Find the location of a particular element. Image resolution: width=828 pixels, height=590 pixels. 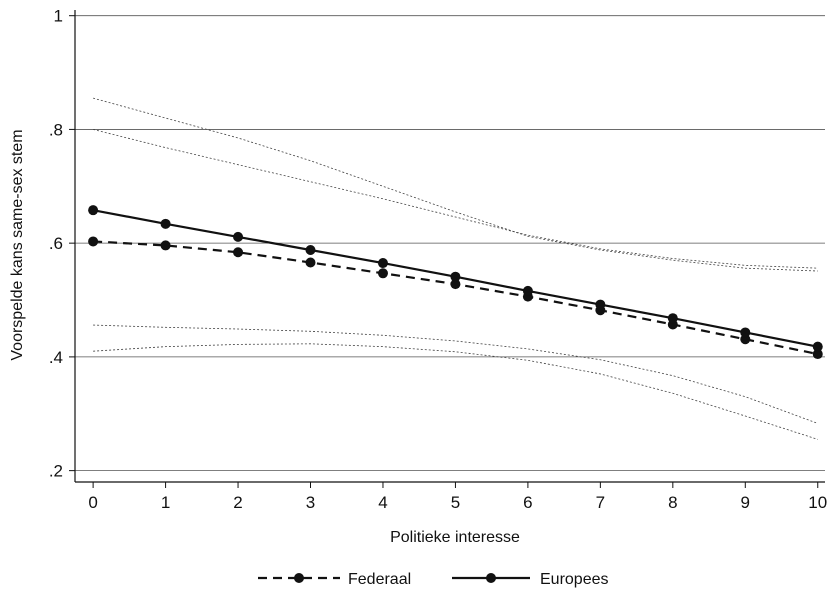

x-tick-label: 10 is located at coordinates (817, 502).